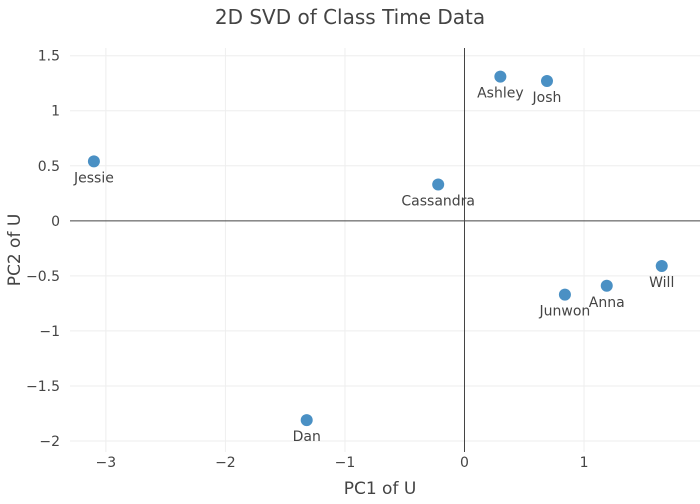  Describe the element at coordinates (464, 463) in the screenshot. I see `x-tick-label: 0` at that location.